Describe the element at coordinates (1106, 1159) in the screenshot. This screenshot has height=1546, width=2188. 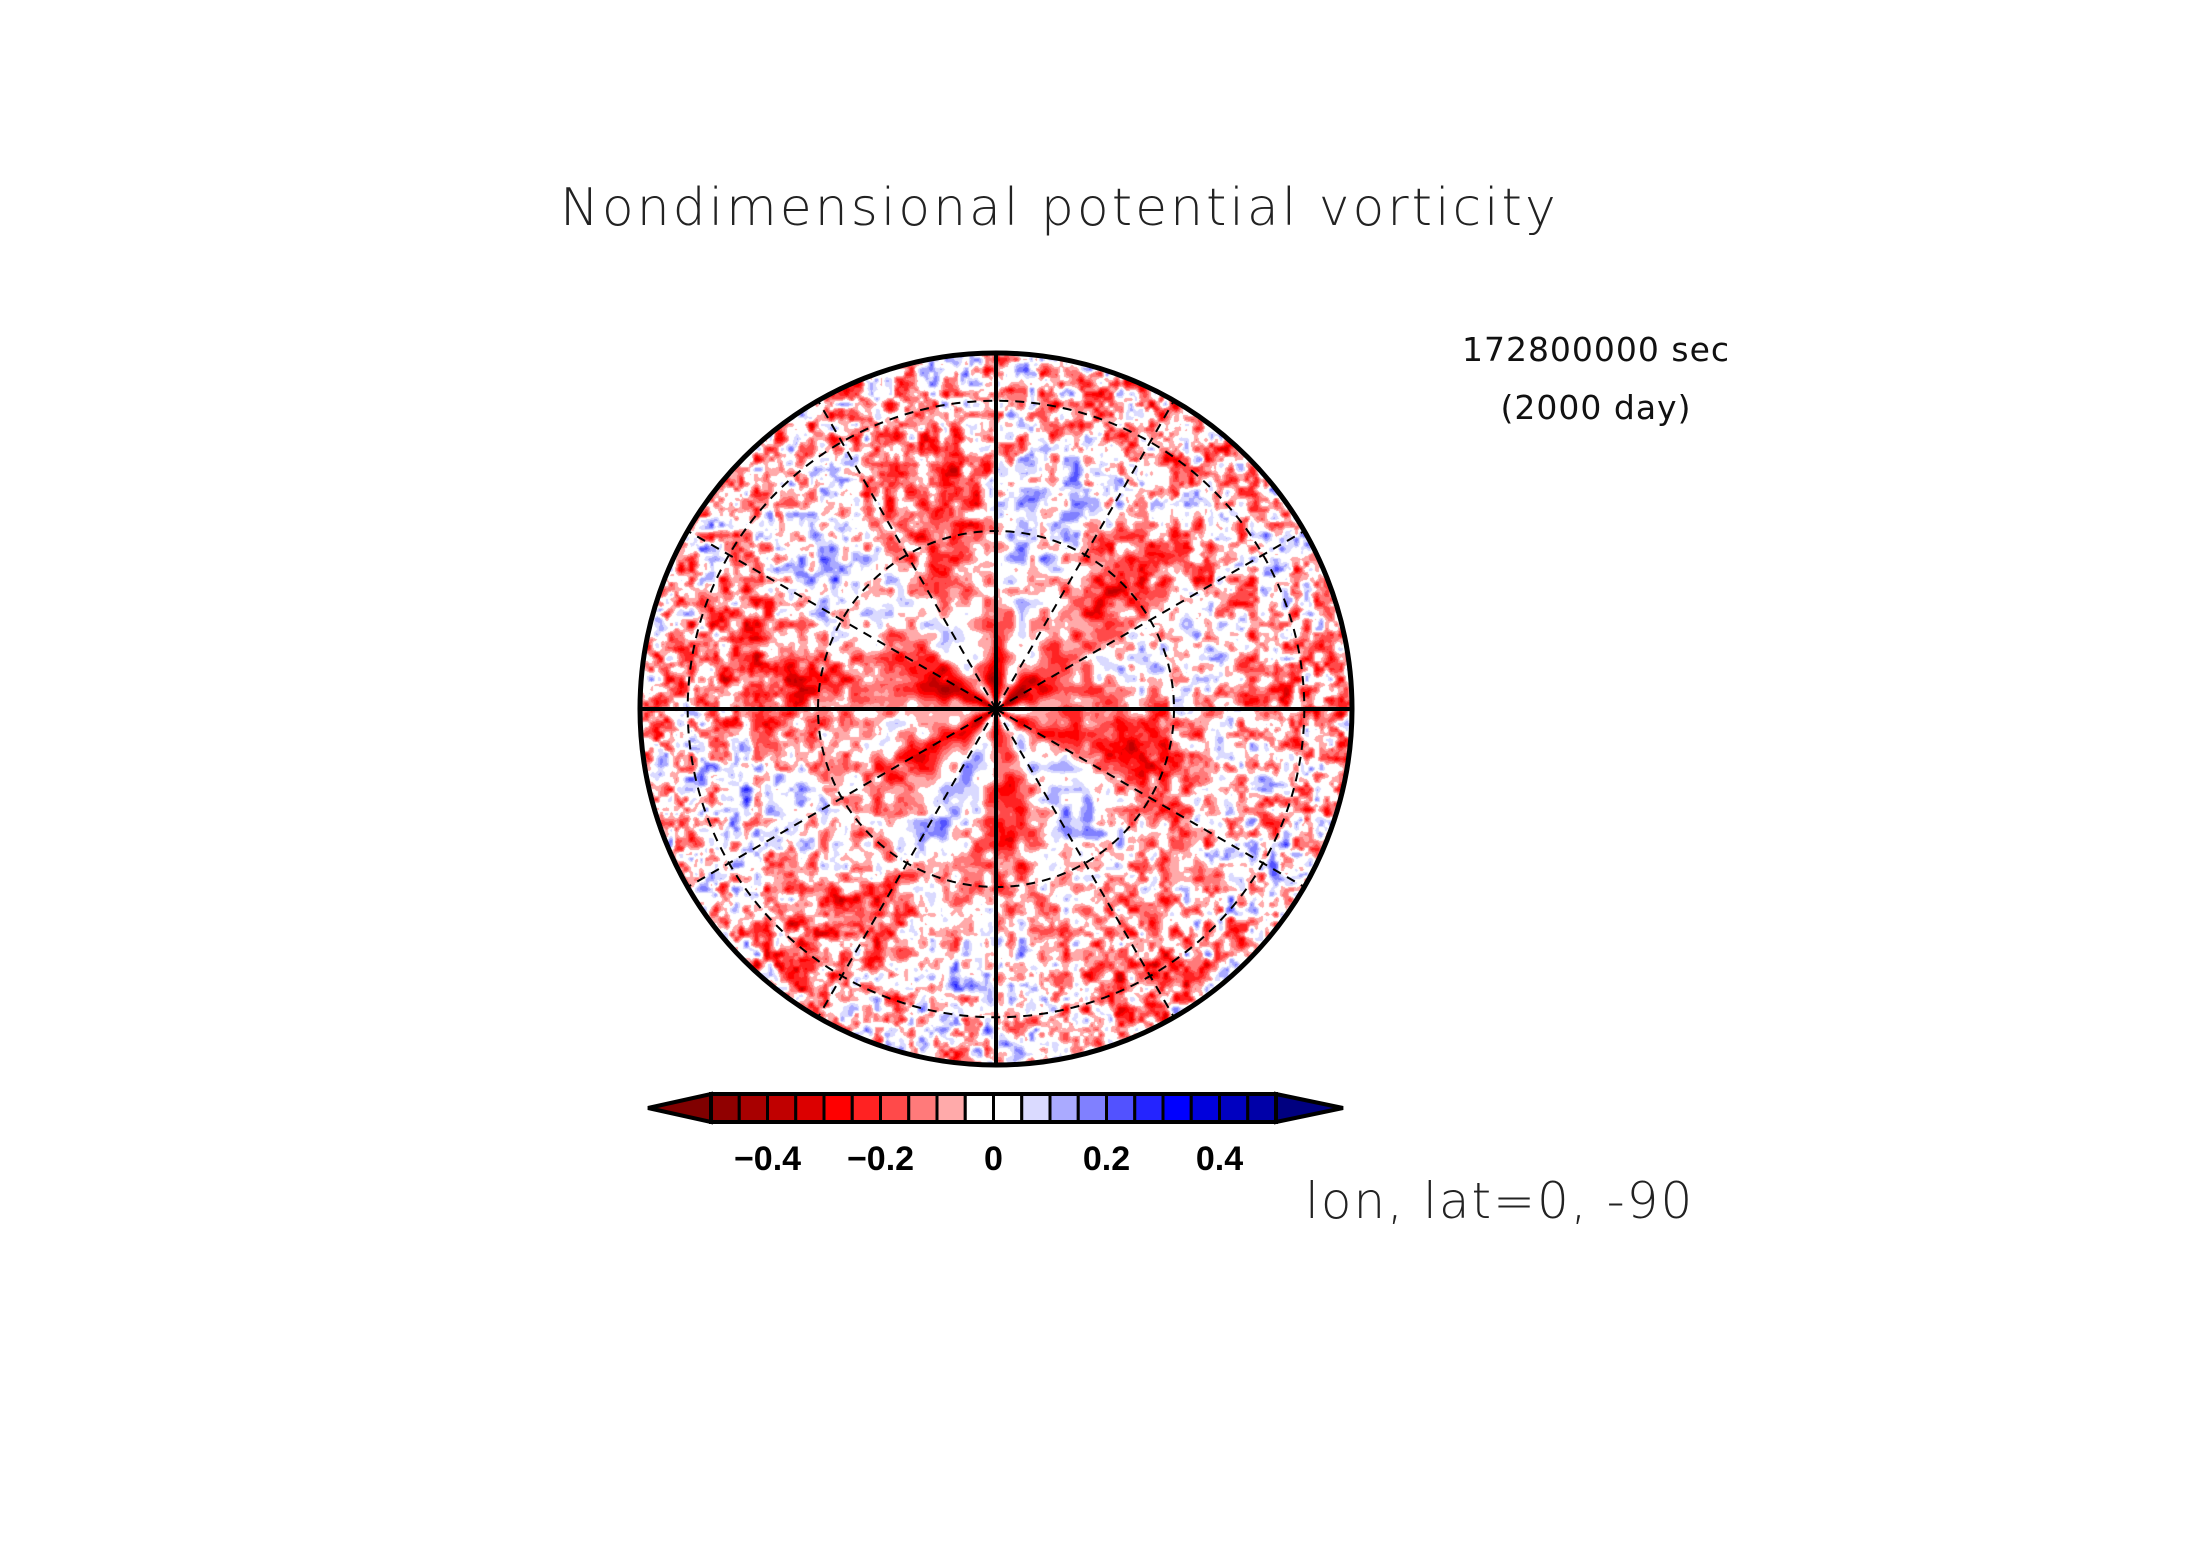
I see `colorbar-tick-label: 0.2` at that location.